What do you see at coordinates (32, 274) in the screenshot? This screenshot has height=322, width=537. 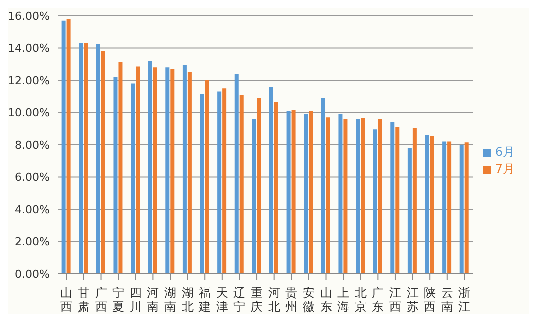 I see `y-tick-label: 0.00%` at bounding box center [32, 274].